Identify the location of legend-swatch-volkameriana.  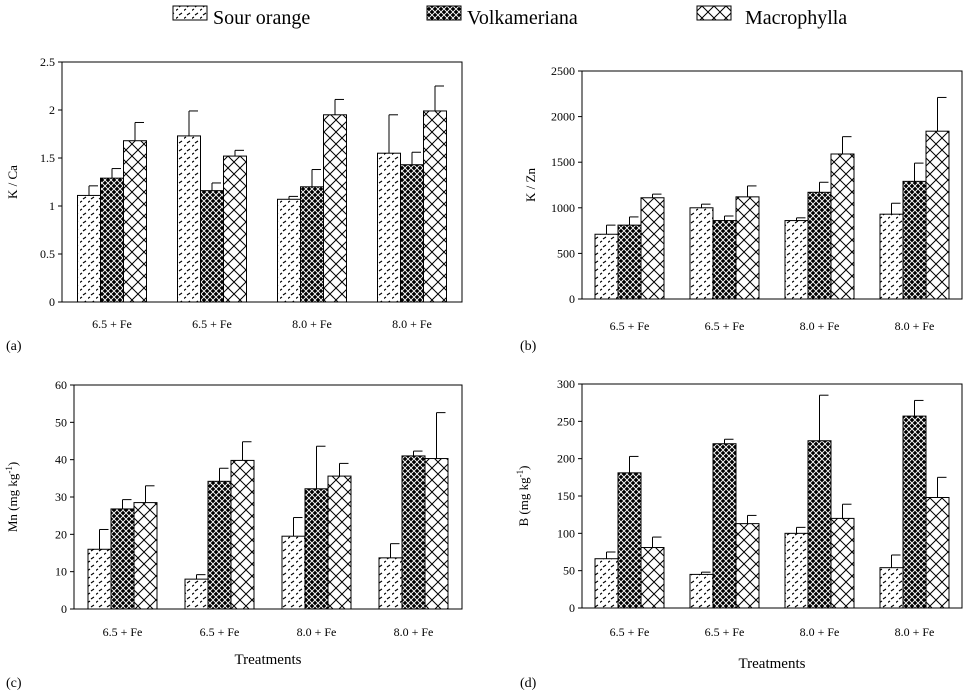
(444, 13).